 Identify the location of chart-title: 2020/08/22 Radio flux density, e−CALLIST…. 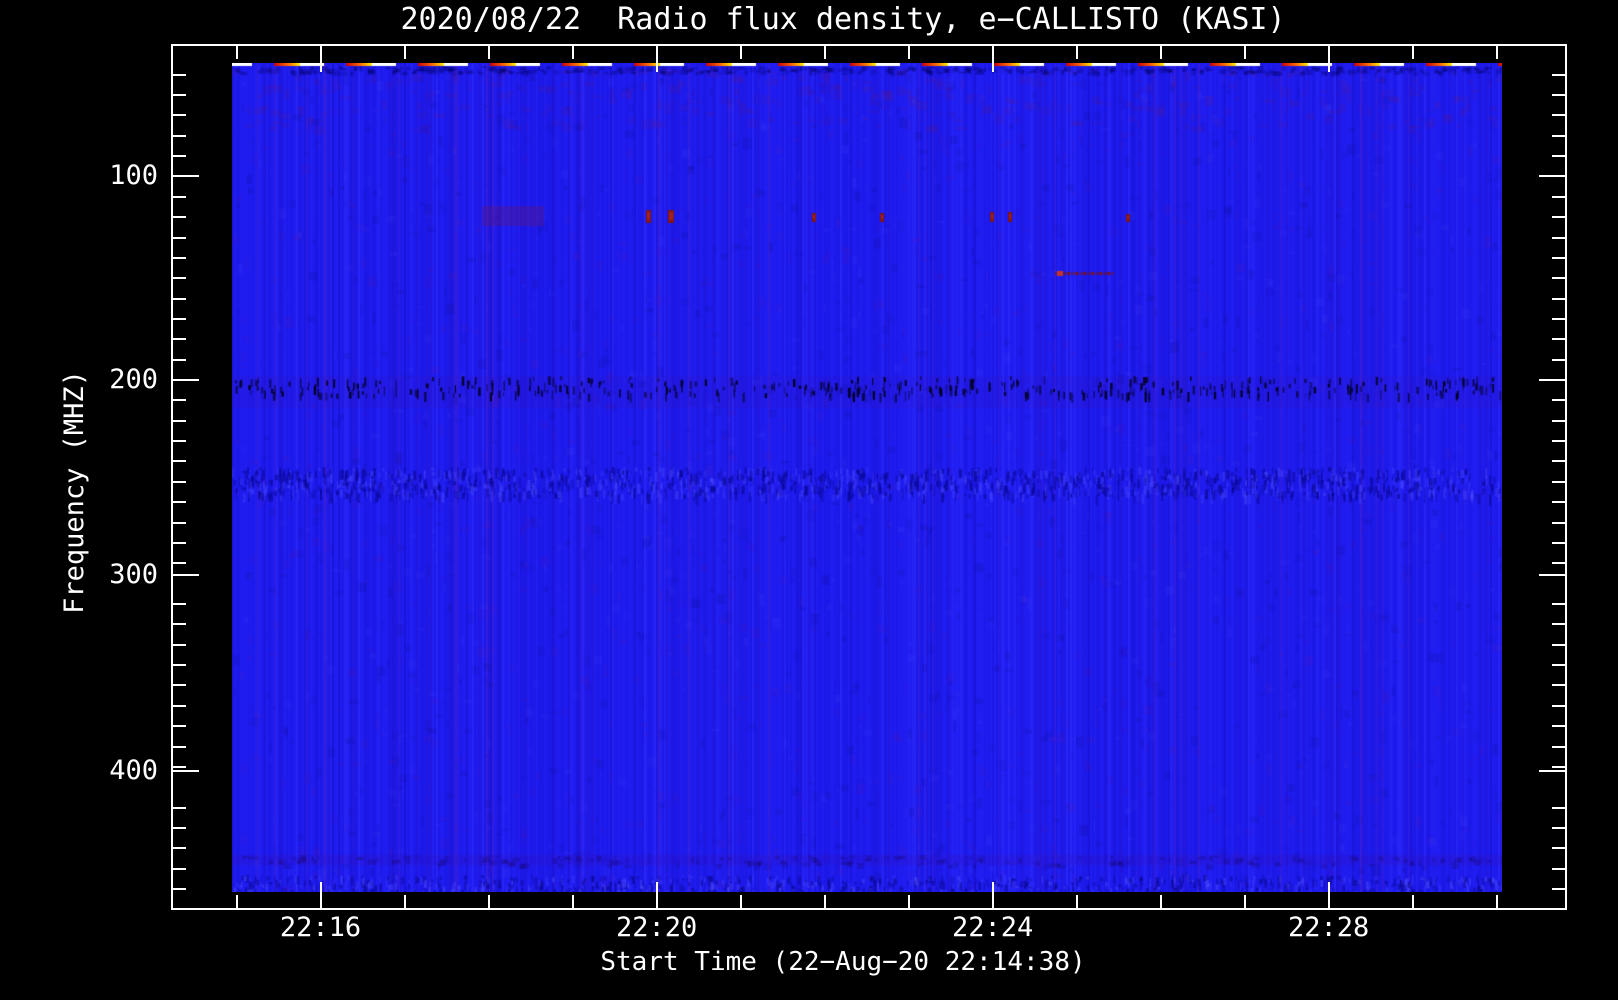
(843, 19).